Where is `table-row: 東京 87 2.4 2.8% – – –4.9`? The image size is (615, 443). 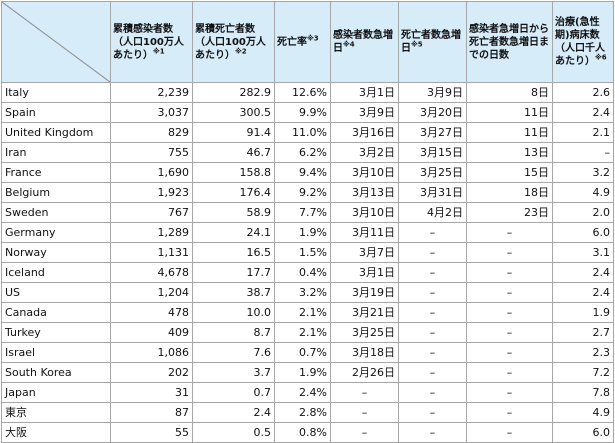 table-row: 東京 87 2.4 2.8% – – –4.9 is located at coordinates (307, 412).